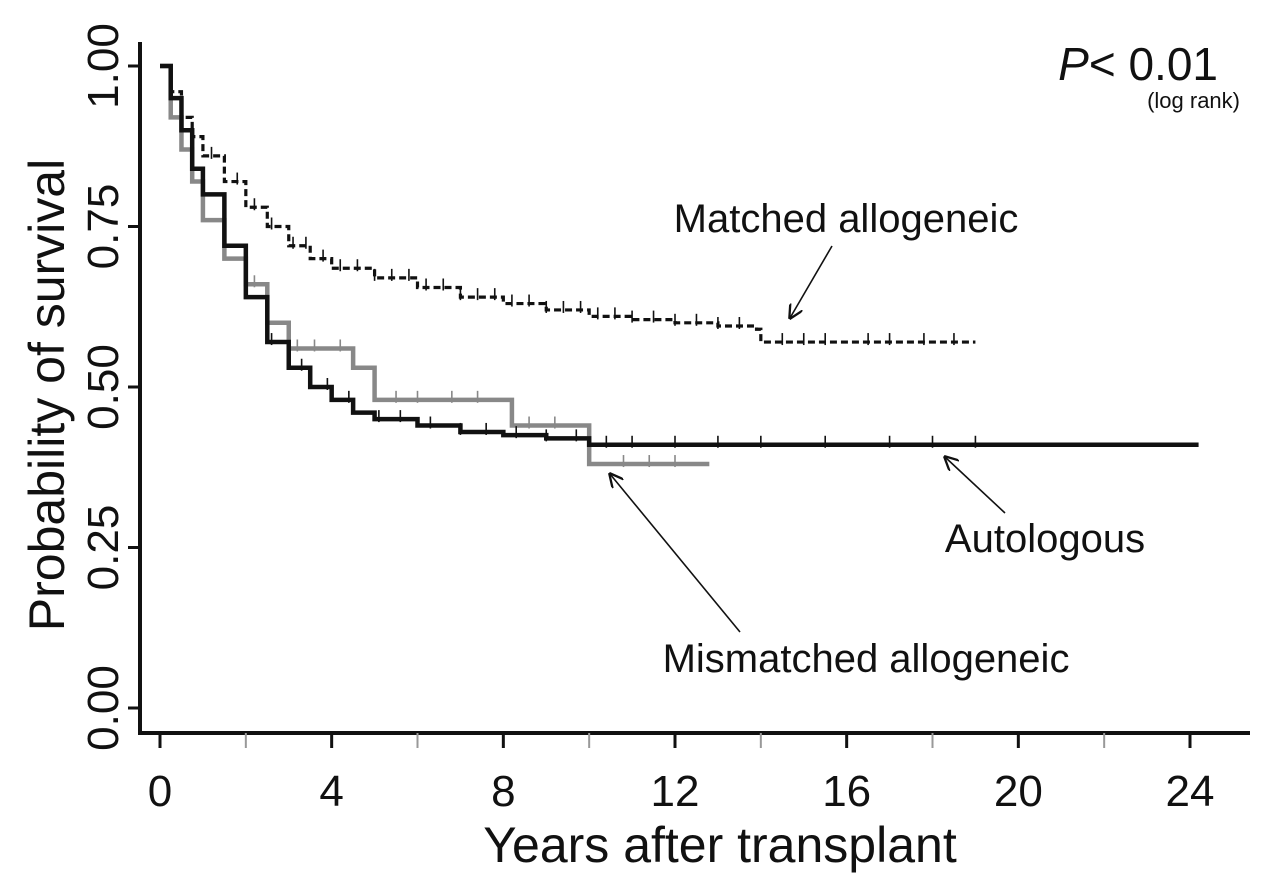  I want to click on x-tick-label: 24, so click(1190, 791).